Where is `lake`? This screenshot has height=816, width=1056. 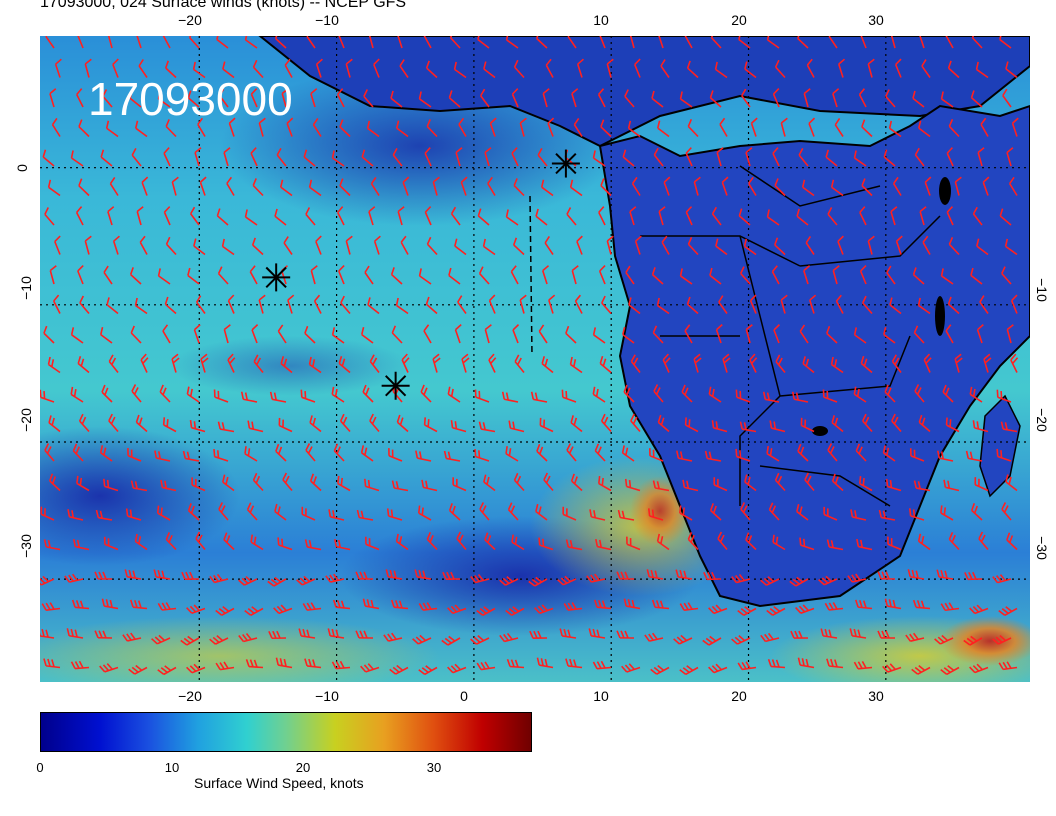
lake is located at coordinates (820, 431).